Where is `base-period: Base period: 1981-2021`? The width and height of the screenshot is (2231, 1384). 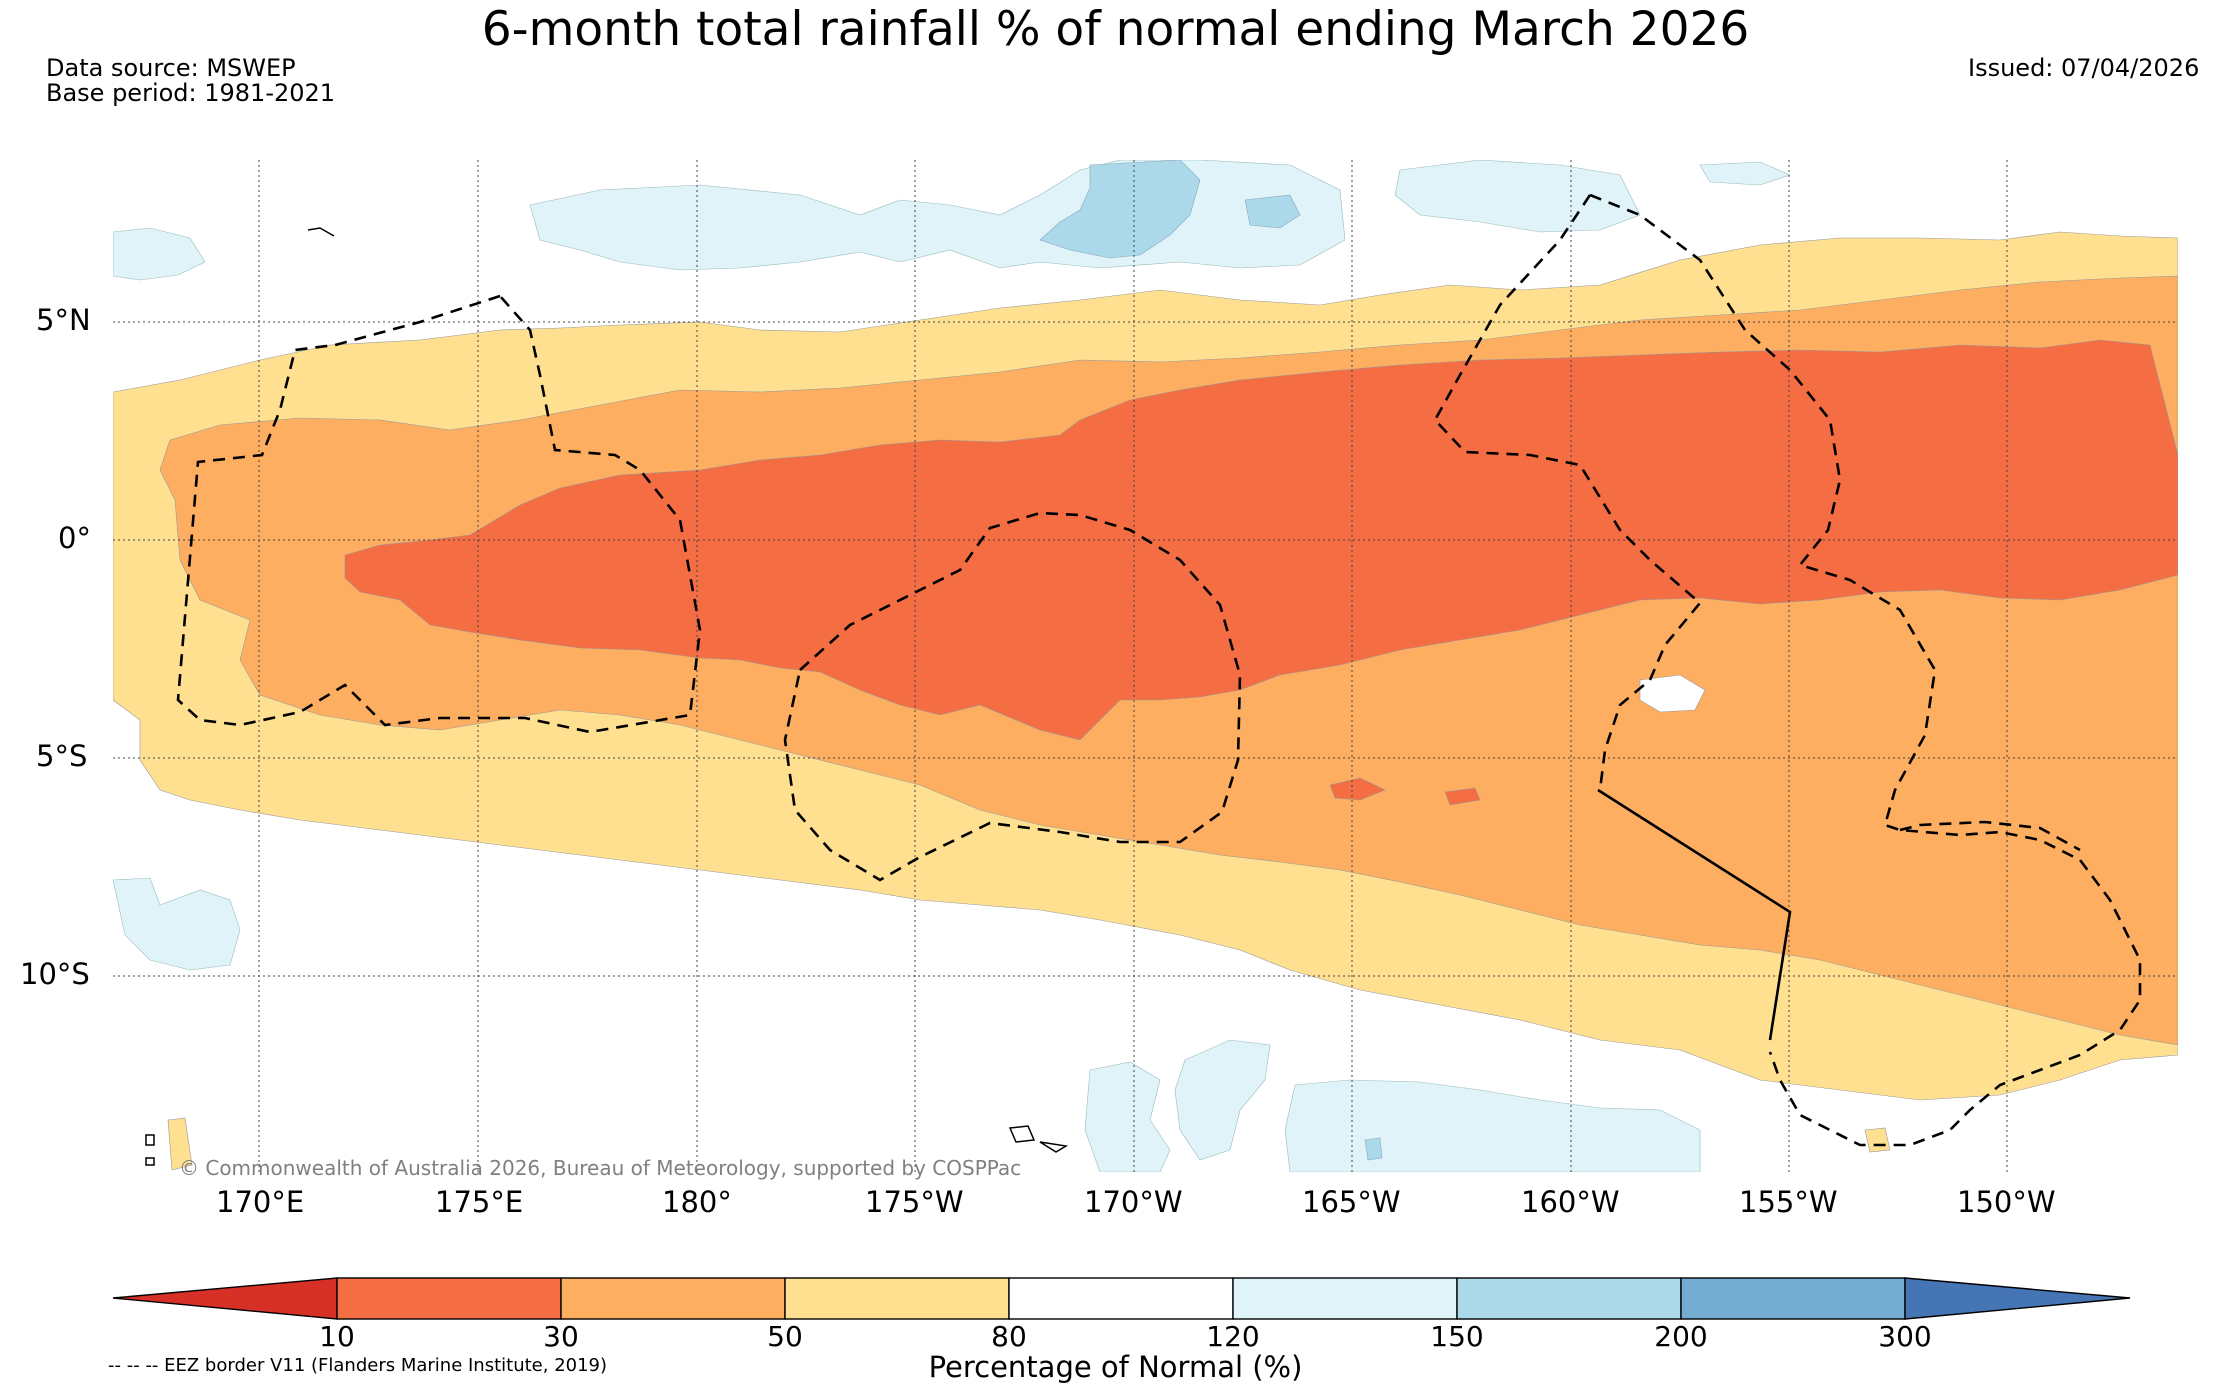
base-period: Base period: 1981-2021 is located at coordinates (191, 93).